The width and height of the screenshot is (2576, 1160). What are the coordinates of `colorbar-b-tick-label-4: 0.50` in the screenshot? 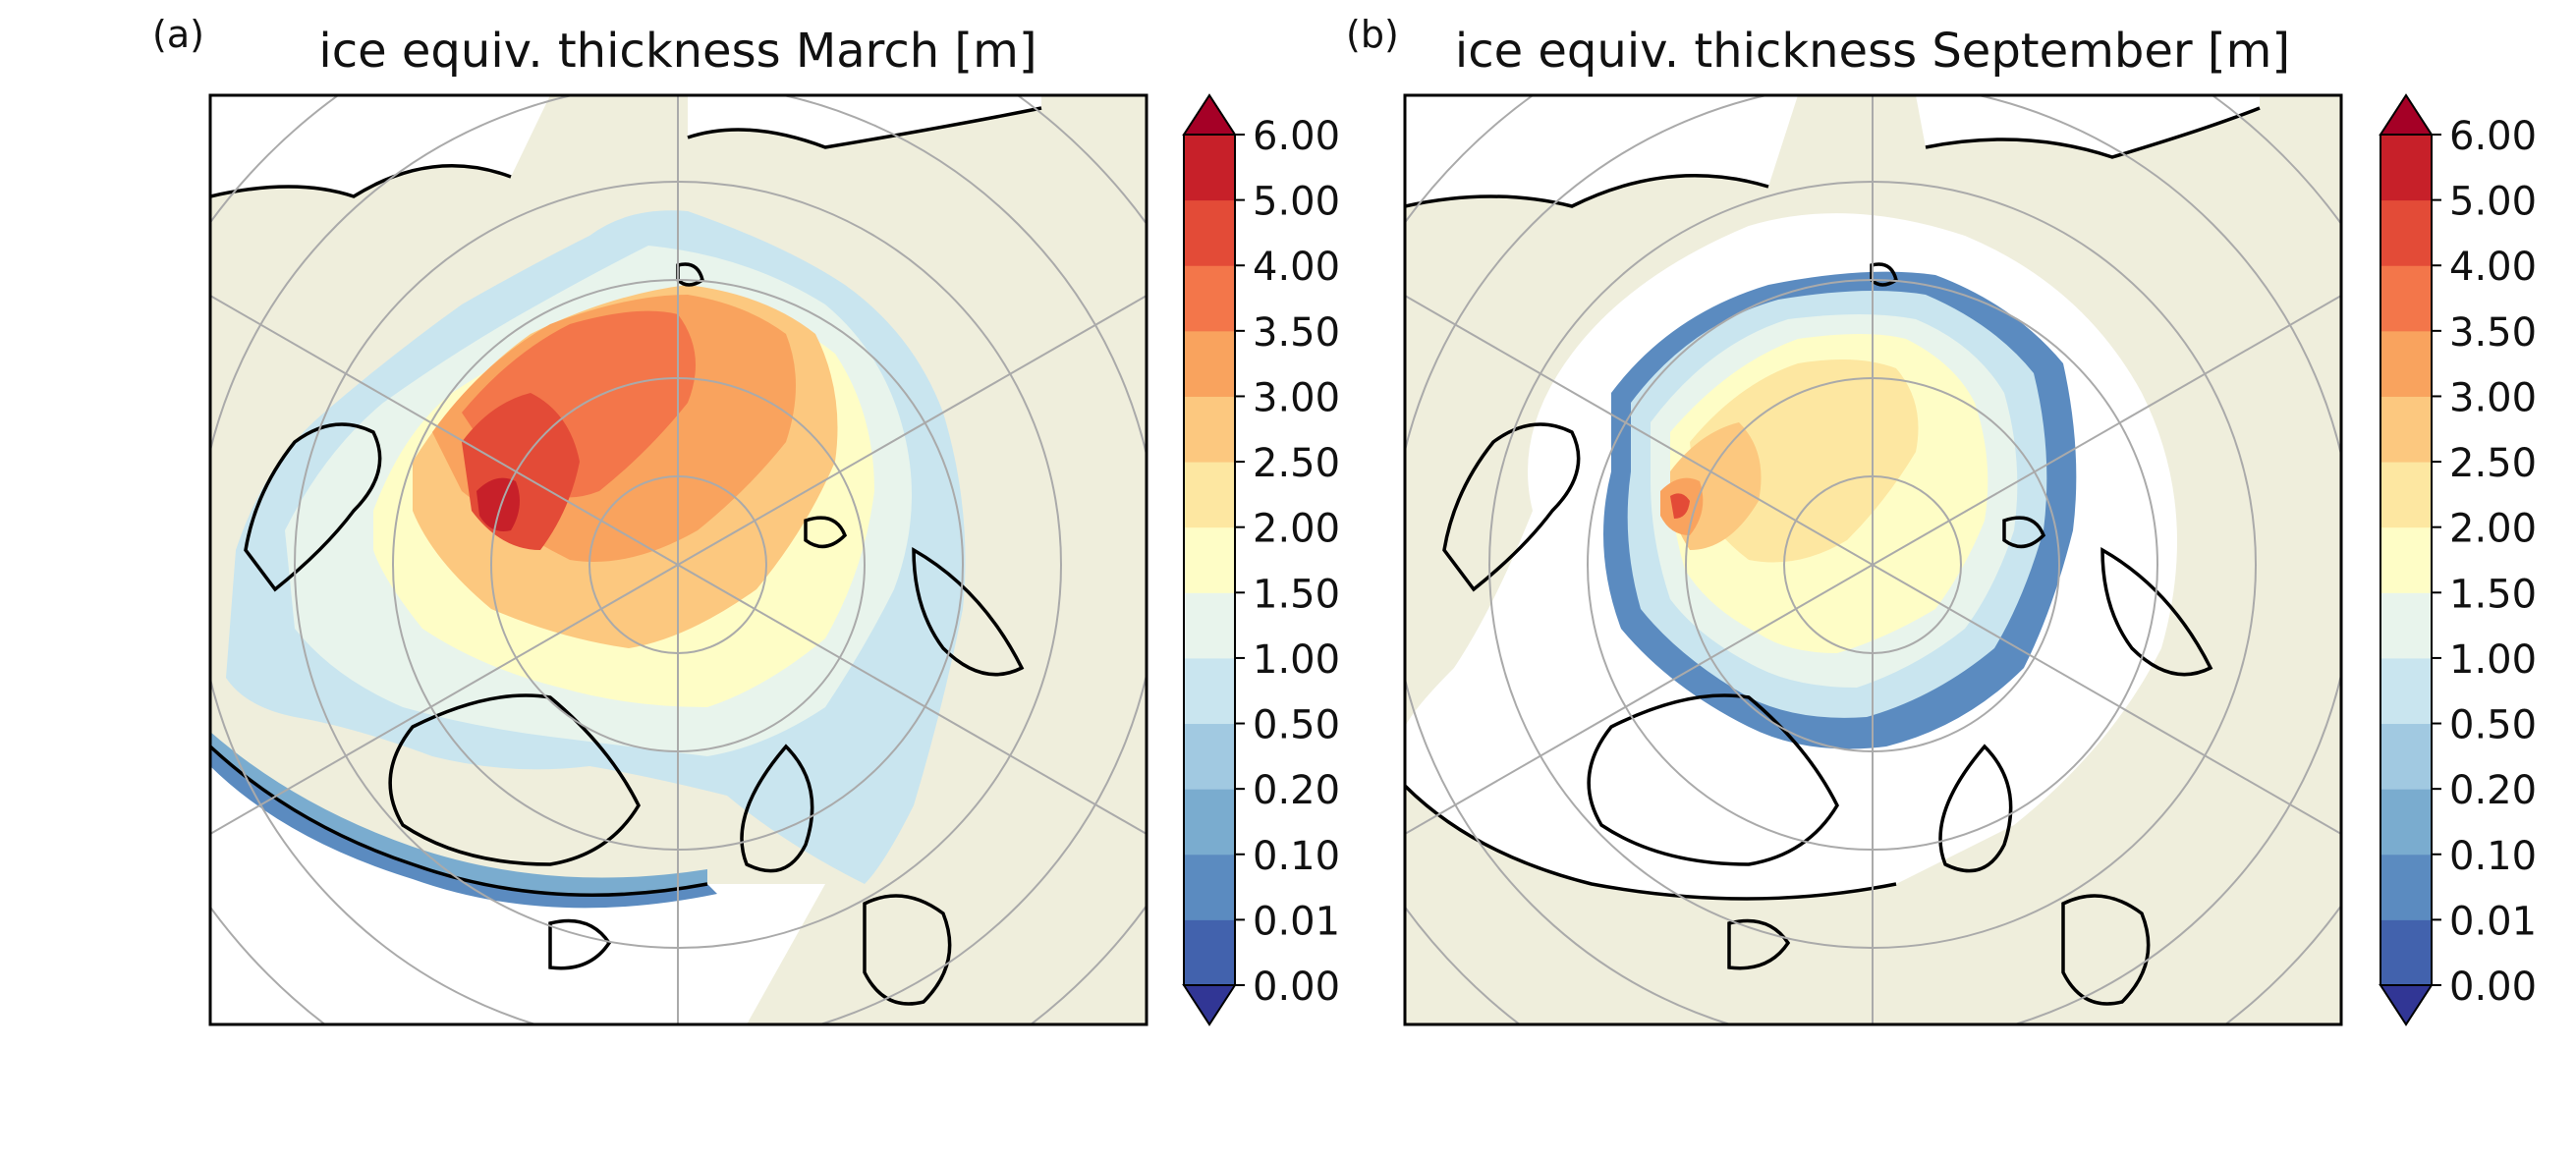 It's located at (2493, 725).